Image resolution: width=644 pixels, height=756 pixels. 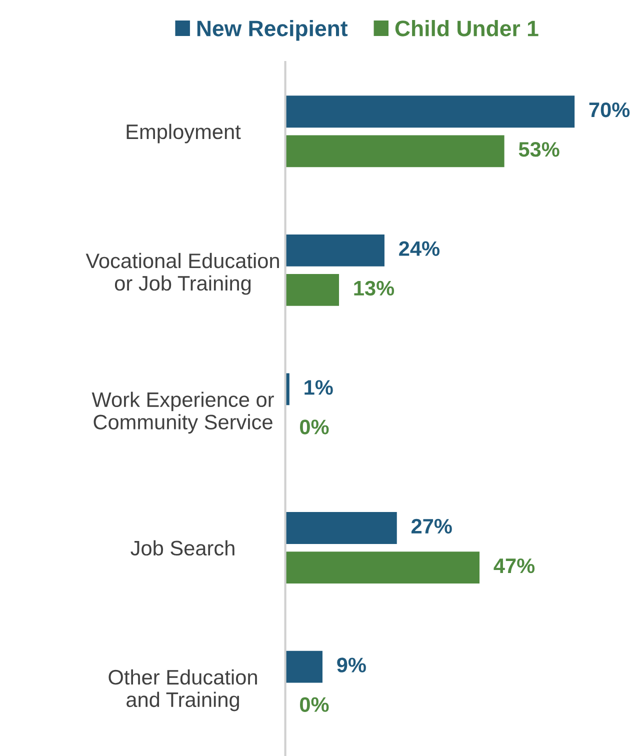 I want to click on data-label: 27%, so click(x=431, y=526).